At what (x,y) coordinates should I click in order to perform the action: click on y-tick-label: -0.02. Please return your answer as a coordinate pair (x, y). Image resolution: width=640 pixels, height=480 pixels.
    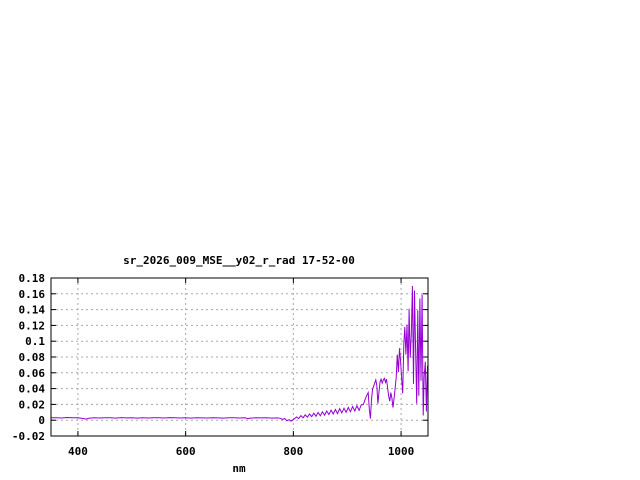
    Looking at the image, I should click on (28, 436).